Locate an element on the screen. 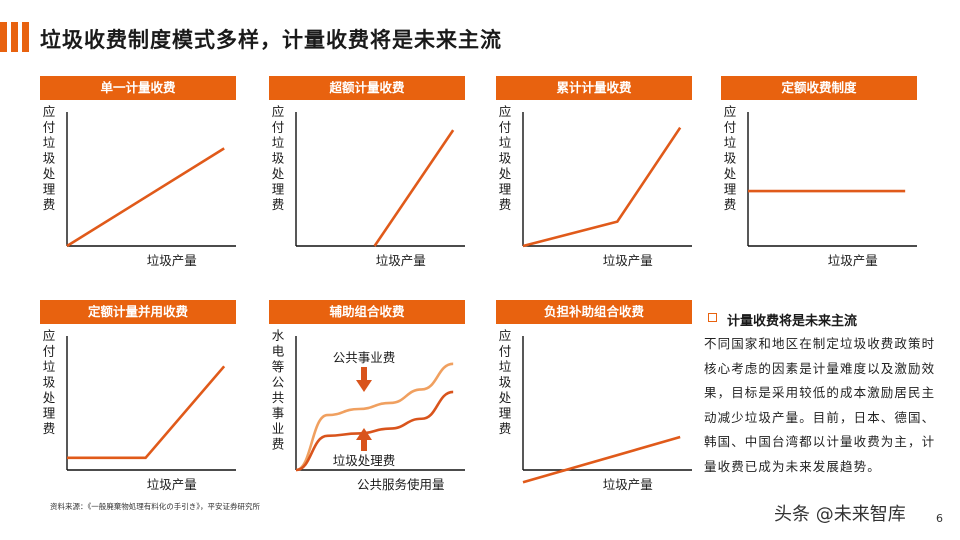 The width and height of the screenshot is (960, 540). chart-panel-4: 定额收费制度应付垃圾处理费垃圾产量 is located at coordinates (819, 176).